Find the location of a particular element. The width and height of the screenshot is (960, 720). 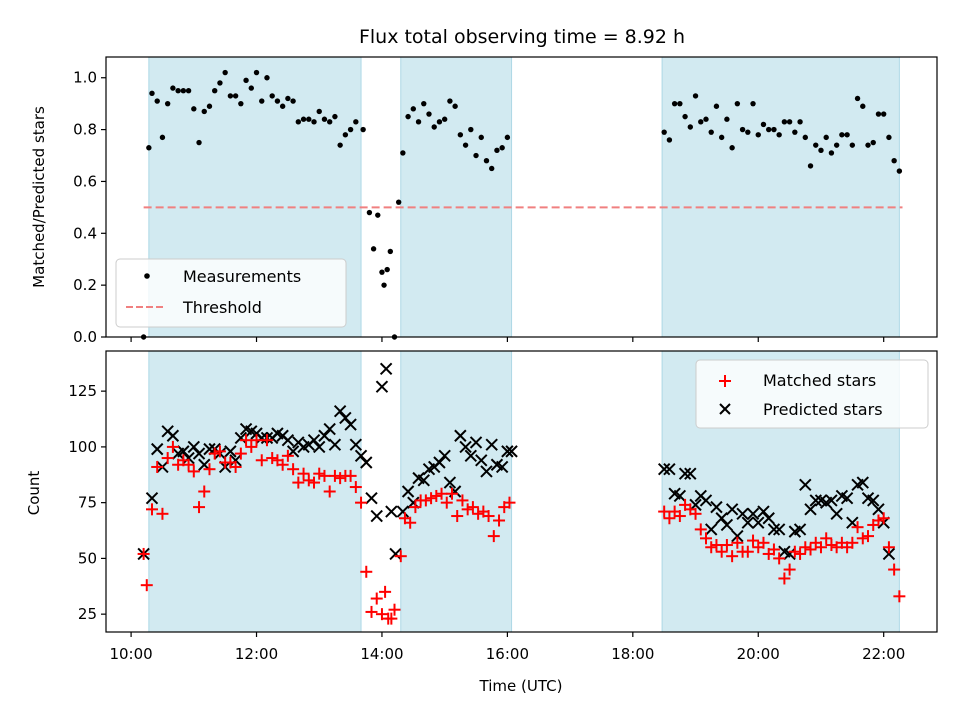

y-tick-label: 100 is located at coordinates (82, 447).